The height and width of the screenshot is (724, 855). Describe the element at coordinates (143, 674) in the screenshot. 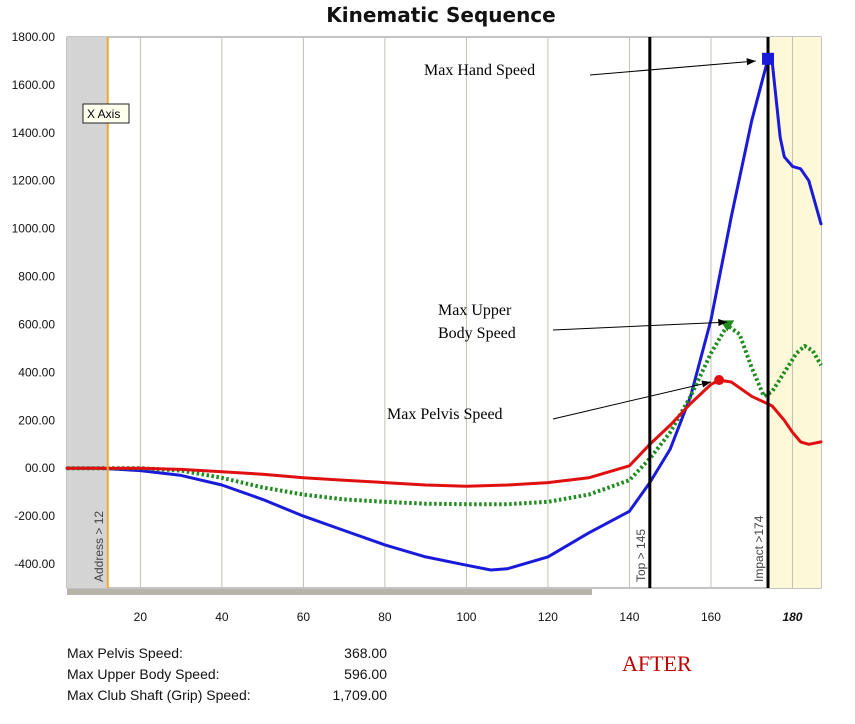

I see `stat-label: Max Upper Body Speed:` at that location.